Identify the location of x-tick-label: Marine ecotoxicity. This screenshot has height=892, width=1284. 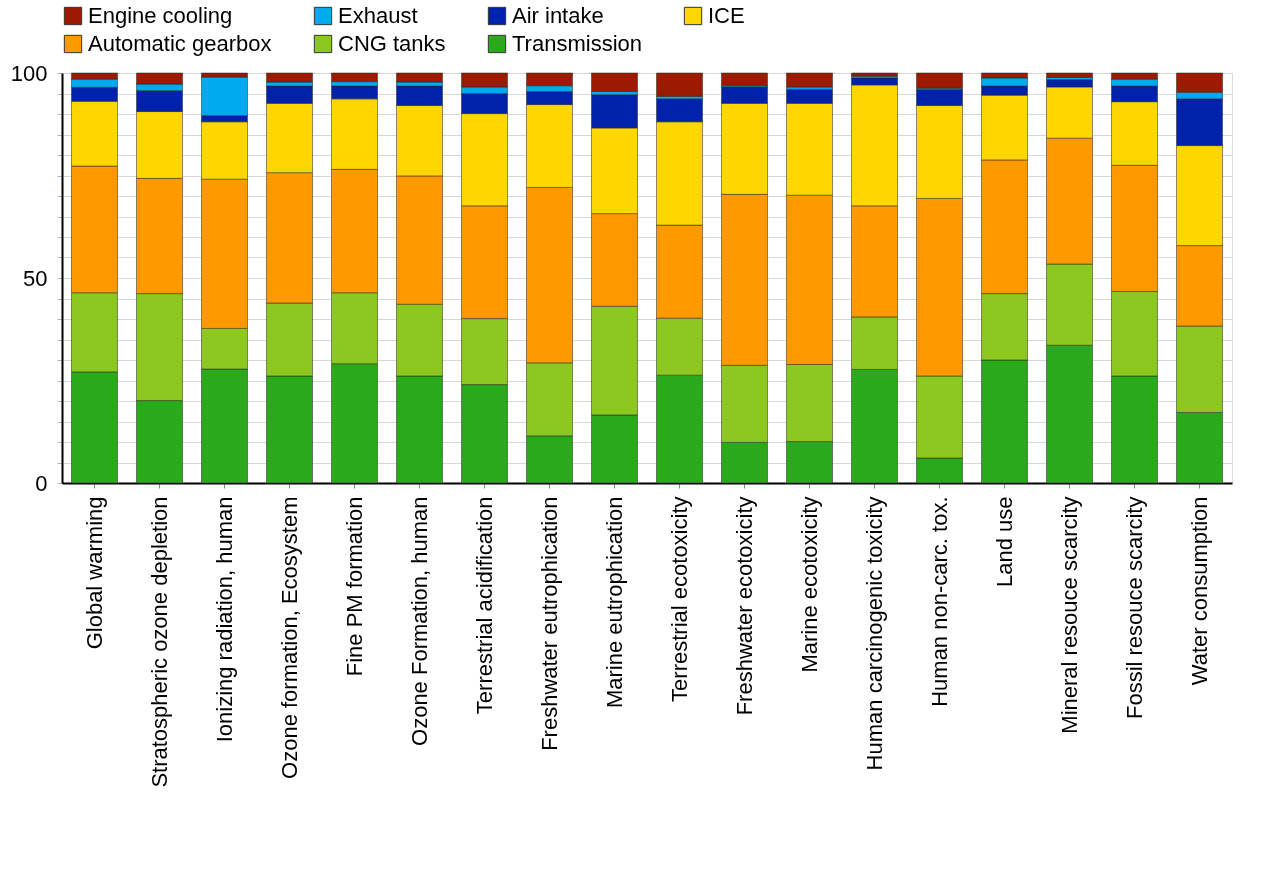
(809, 584).